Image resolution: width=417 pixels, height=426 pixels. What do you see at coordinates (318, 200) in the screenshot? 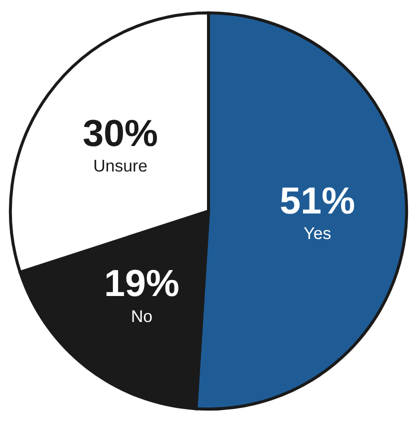
I see `data-label: 51%` at bounding box center [318, 200].